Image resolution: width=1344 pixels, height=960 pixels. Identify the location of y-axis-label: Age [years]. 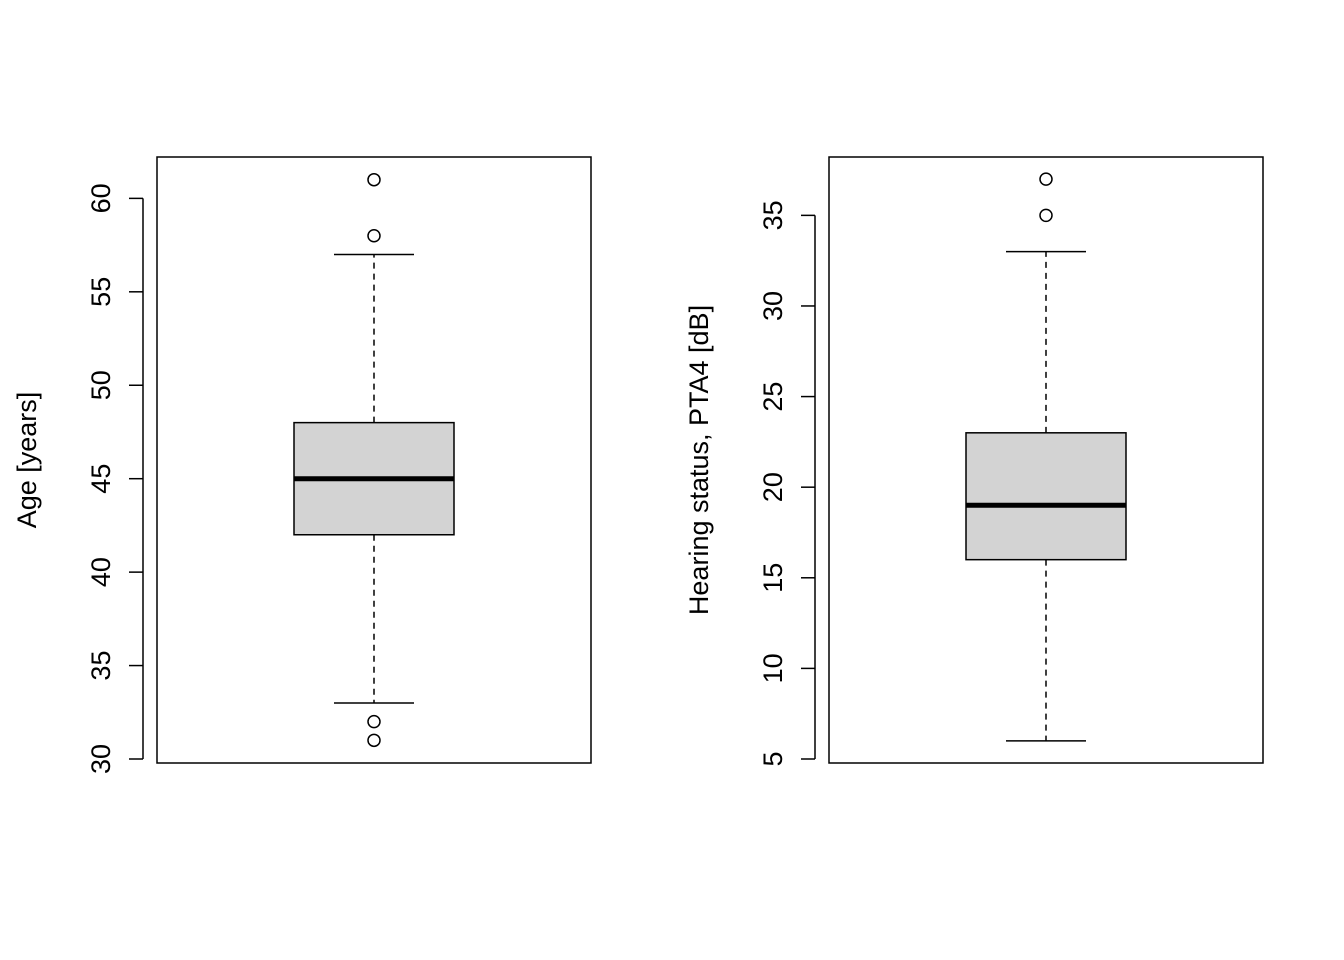
(27, 460).